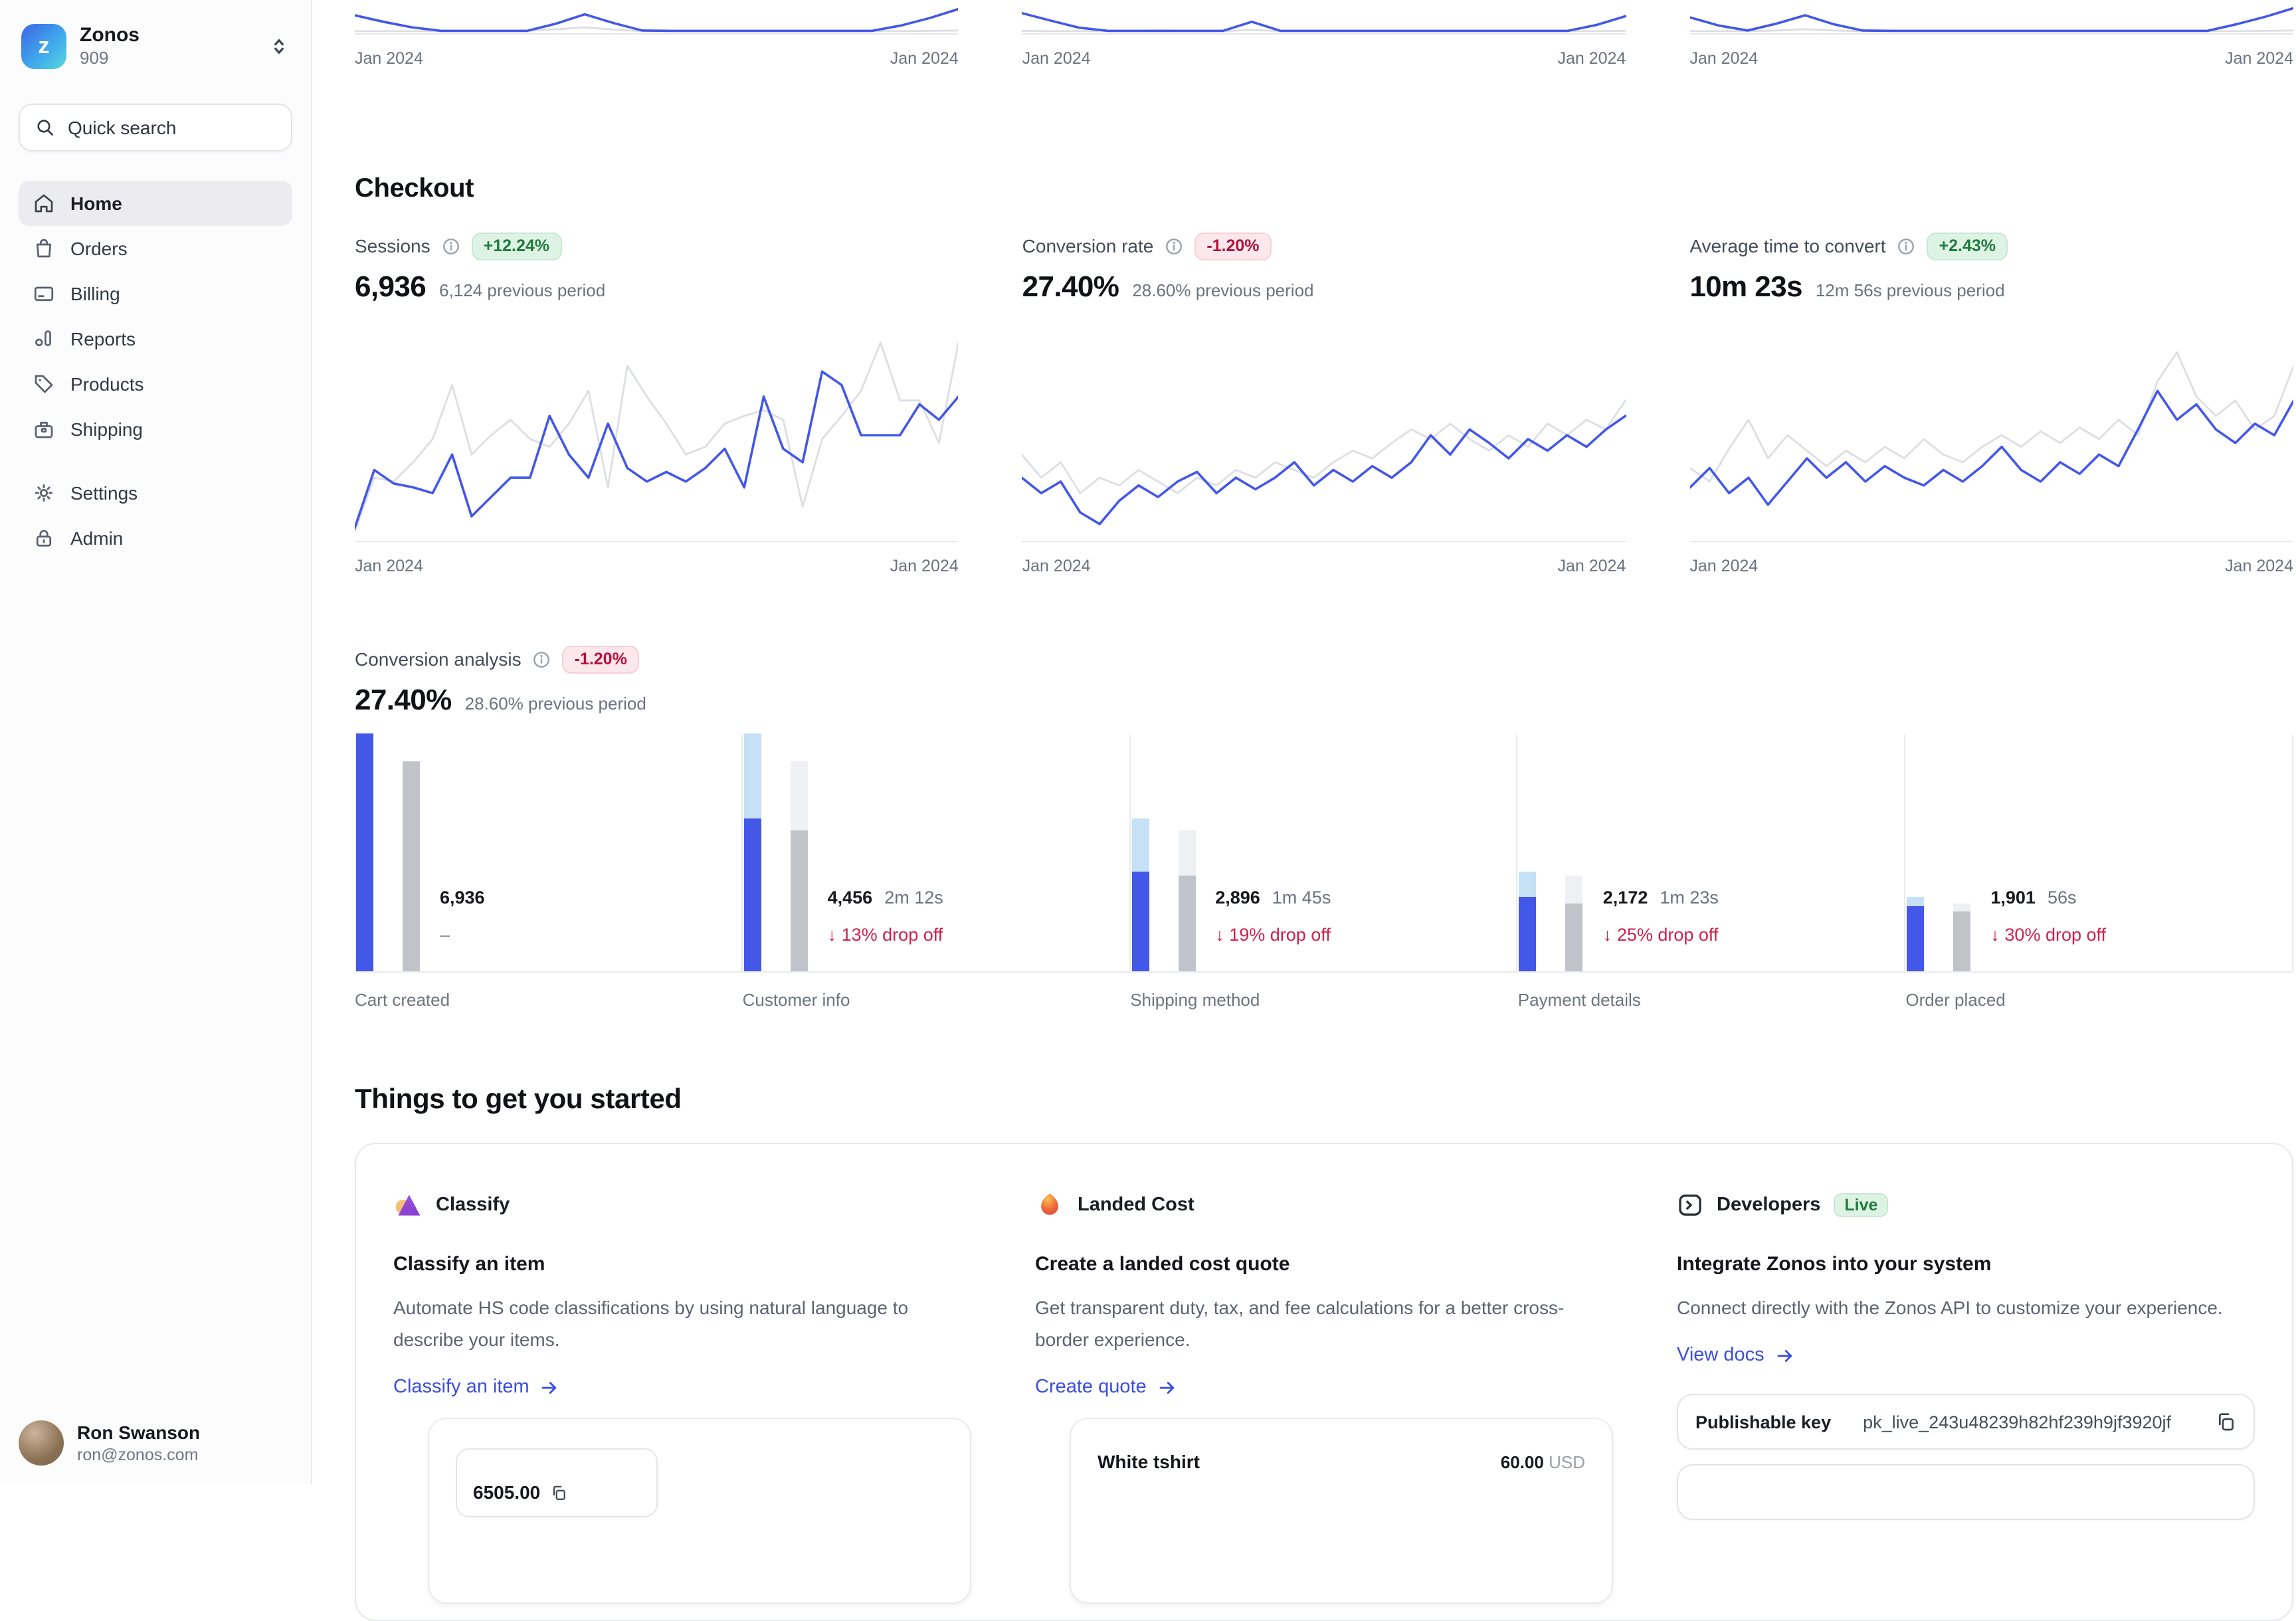  Describe the element at coordinates (473, 1205) in the screenshot. I see `classify-tag: Classify` at that location.